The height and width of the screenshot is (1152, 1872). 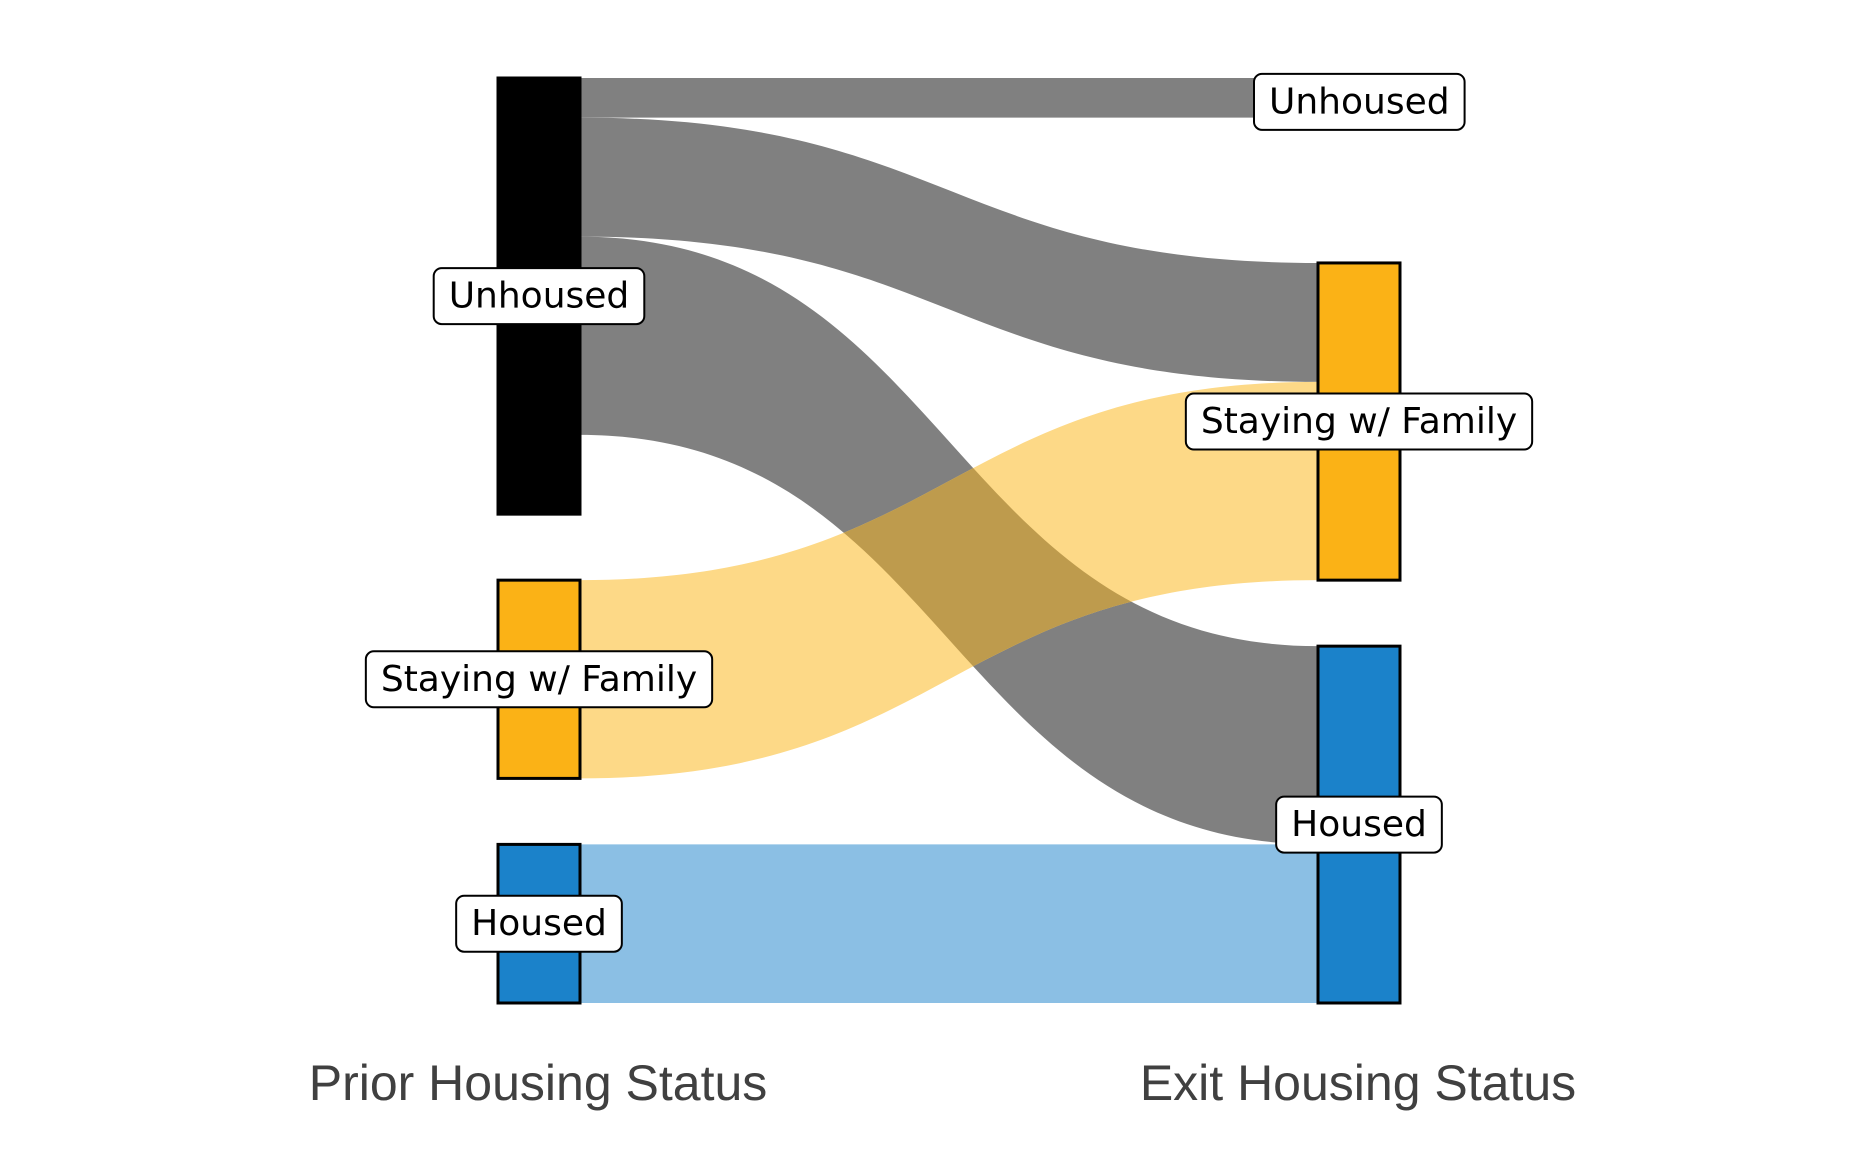 I want to click on node-label-prior-unhoused: Unhoused, so click(x=539, y=296).